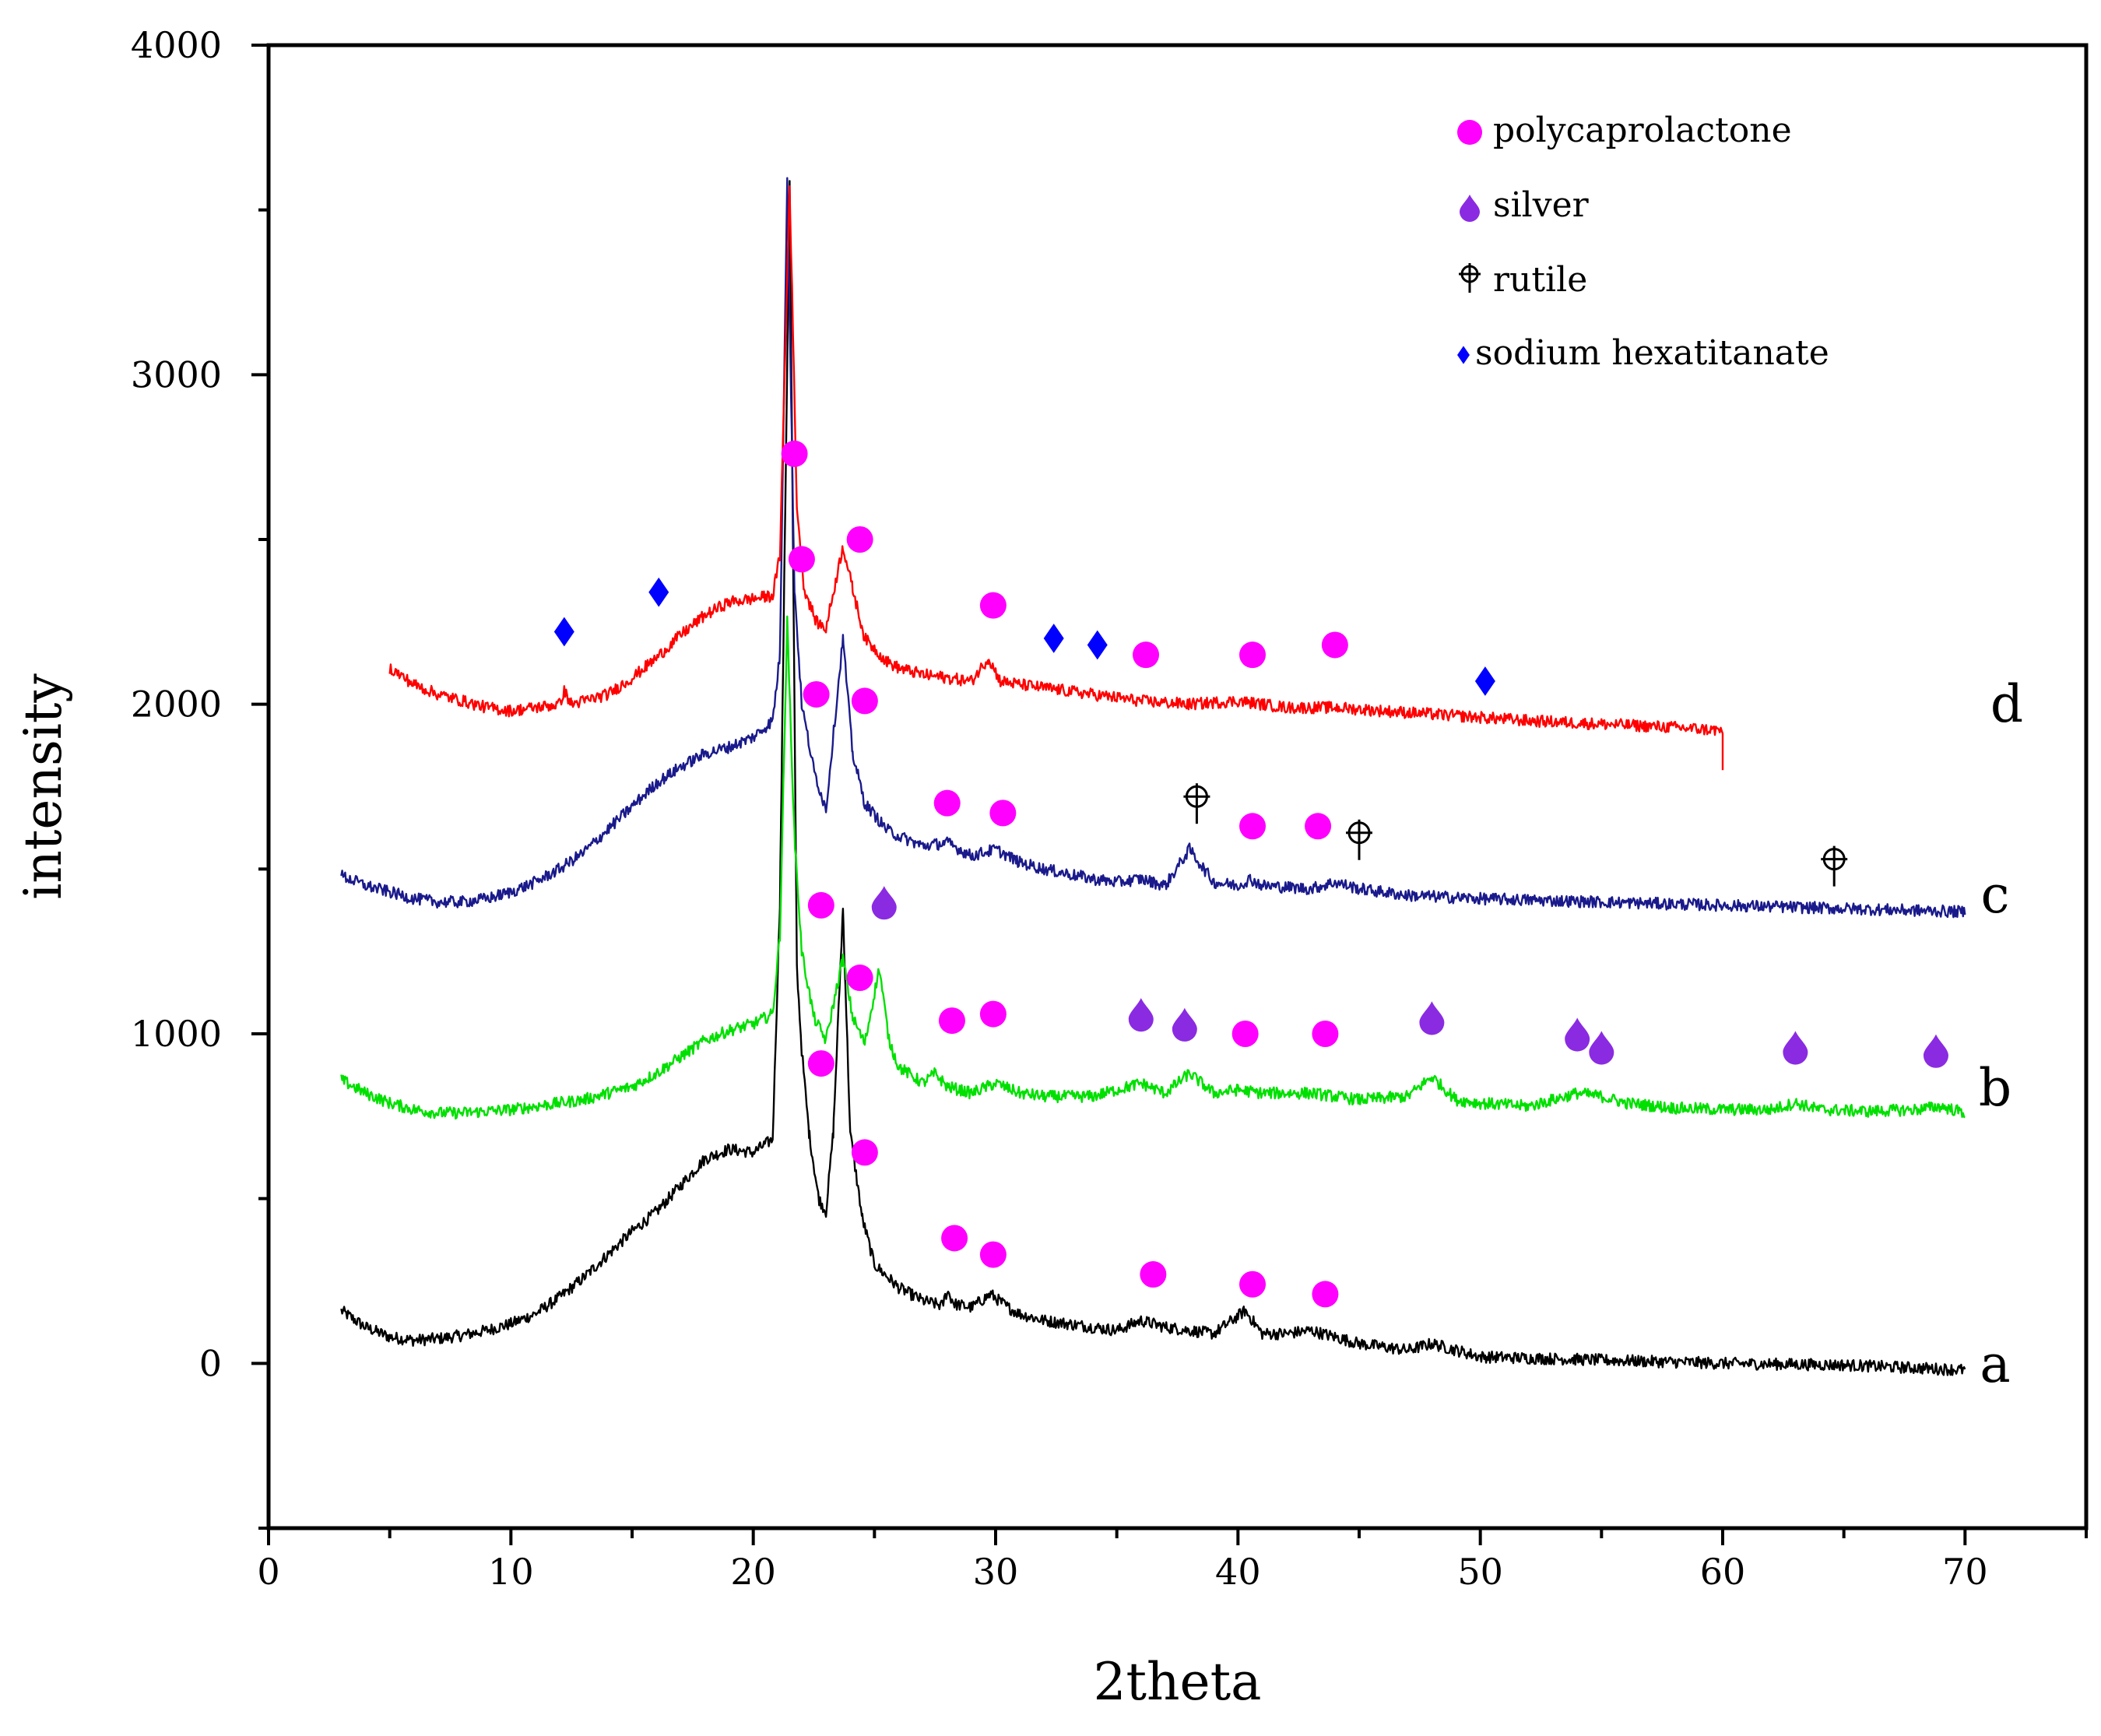 The image size is (2101, 1736). What do you see at coordinates (2001, 1034) in the screenshot?
I see `trace-labels: a b c d` at bounding box center [2001, 1034].